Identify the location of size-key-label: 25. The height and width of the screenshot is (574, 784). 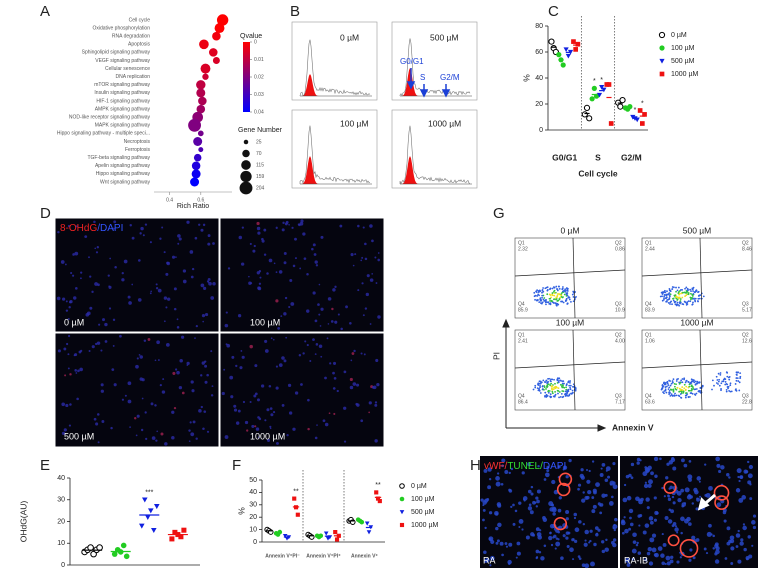
(259, 142).